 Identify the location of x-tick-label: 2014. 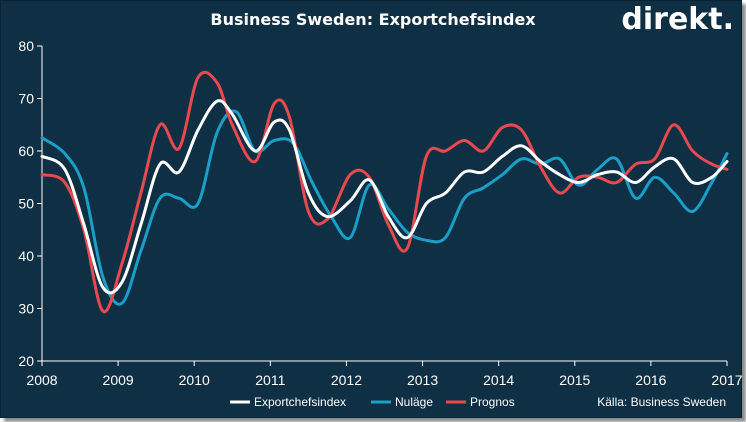
(498, 380).